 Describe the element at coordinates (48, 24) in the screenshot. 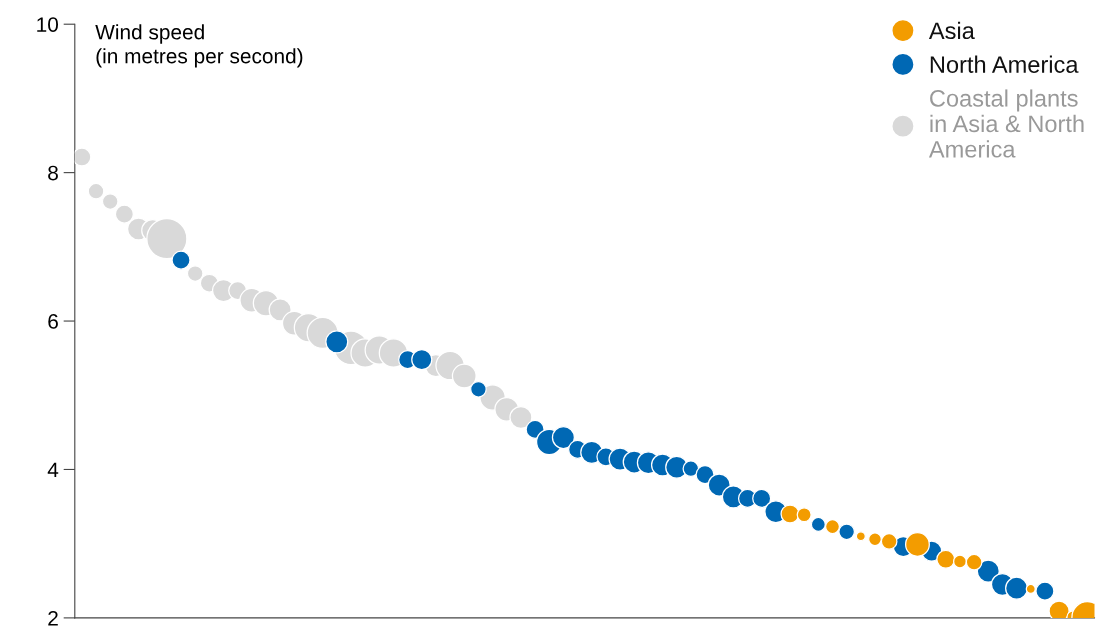

I see `y-tick-label: 10` at that location.